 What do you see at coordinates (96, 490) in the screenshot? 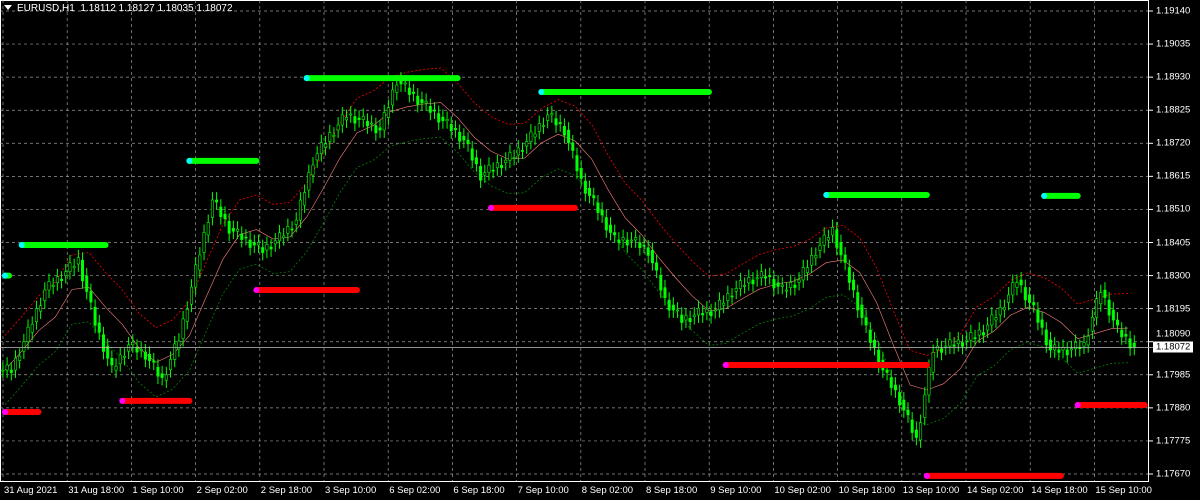
I see `x-tick-label: 31 Aug 18:00` at bounding box center [96, 490].